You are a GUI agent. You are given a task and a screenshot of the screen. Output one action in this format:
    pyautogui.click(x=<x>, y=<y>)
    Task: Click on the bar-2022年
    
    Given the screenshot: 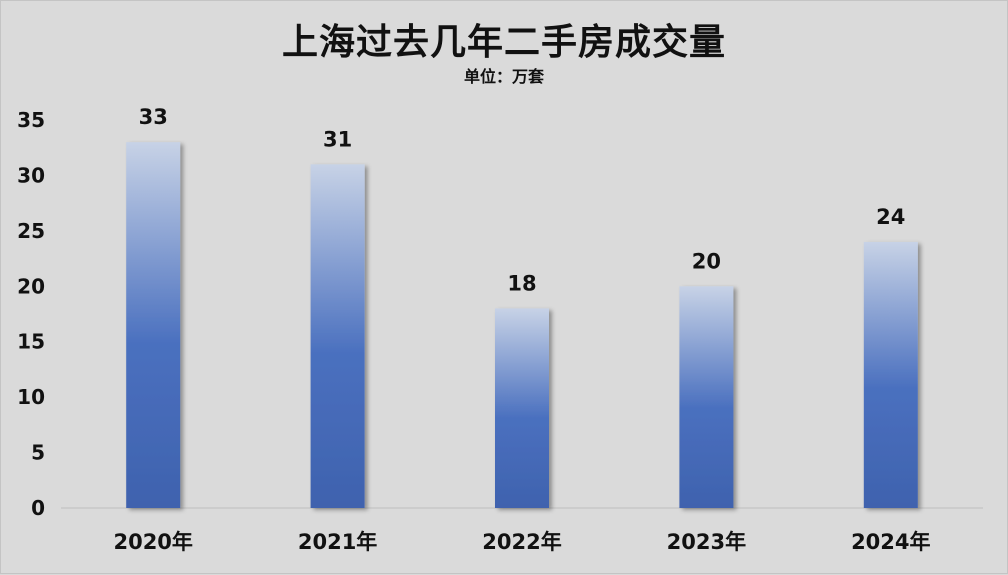 What is the action you would take?
    pyautogui.click(x=522, y=408)
    